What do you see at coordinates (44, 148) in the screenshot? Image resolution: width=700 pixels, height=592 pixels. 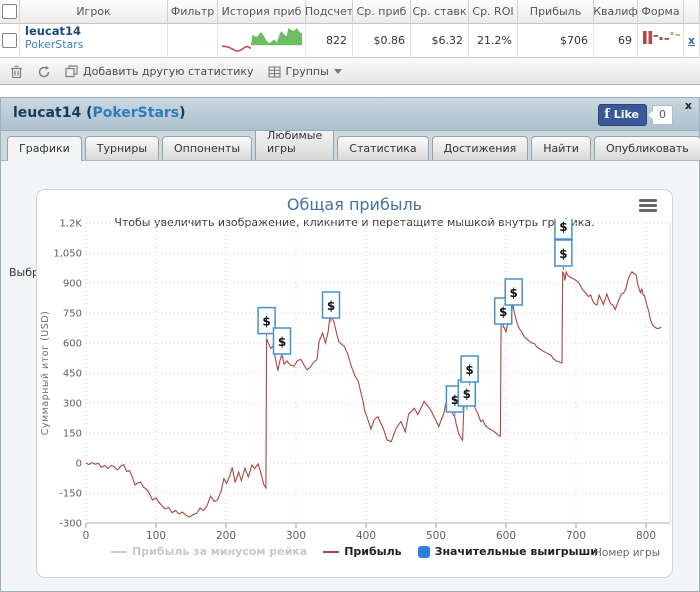 I see `tab-графики: Графики` at bounding box center [44, 148].